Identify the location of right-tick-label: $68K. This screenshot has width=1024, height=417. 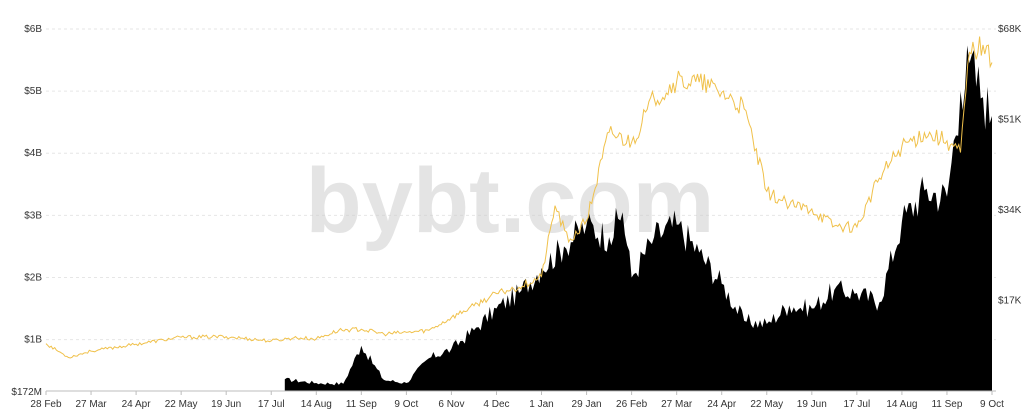
(1010, 29).